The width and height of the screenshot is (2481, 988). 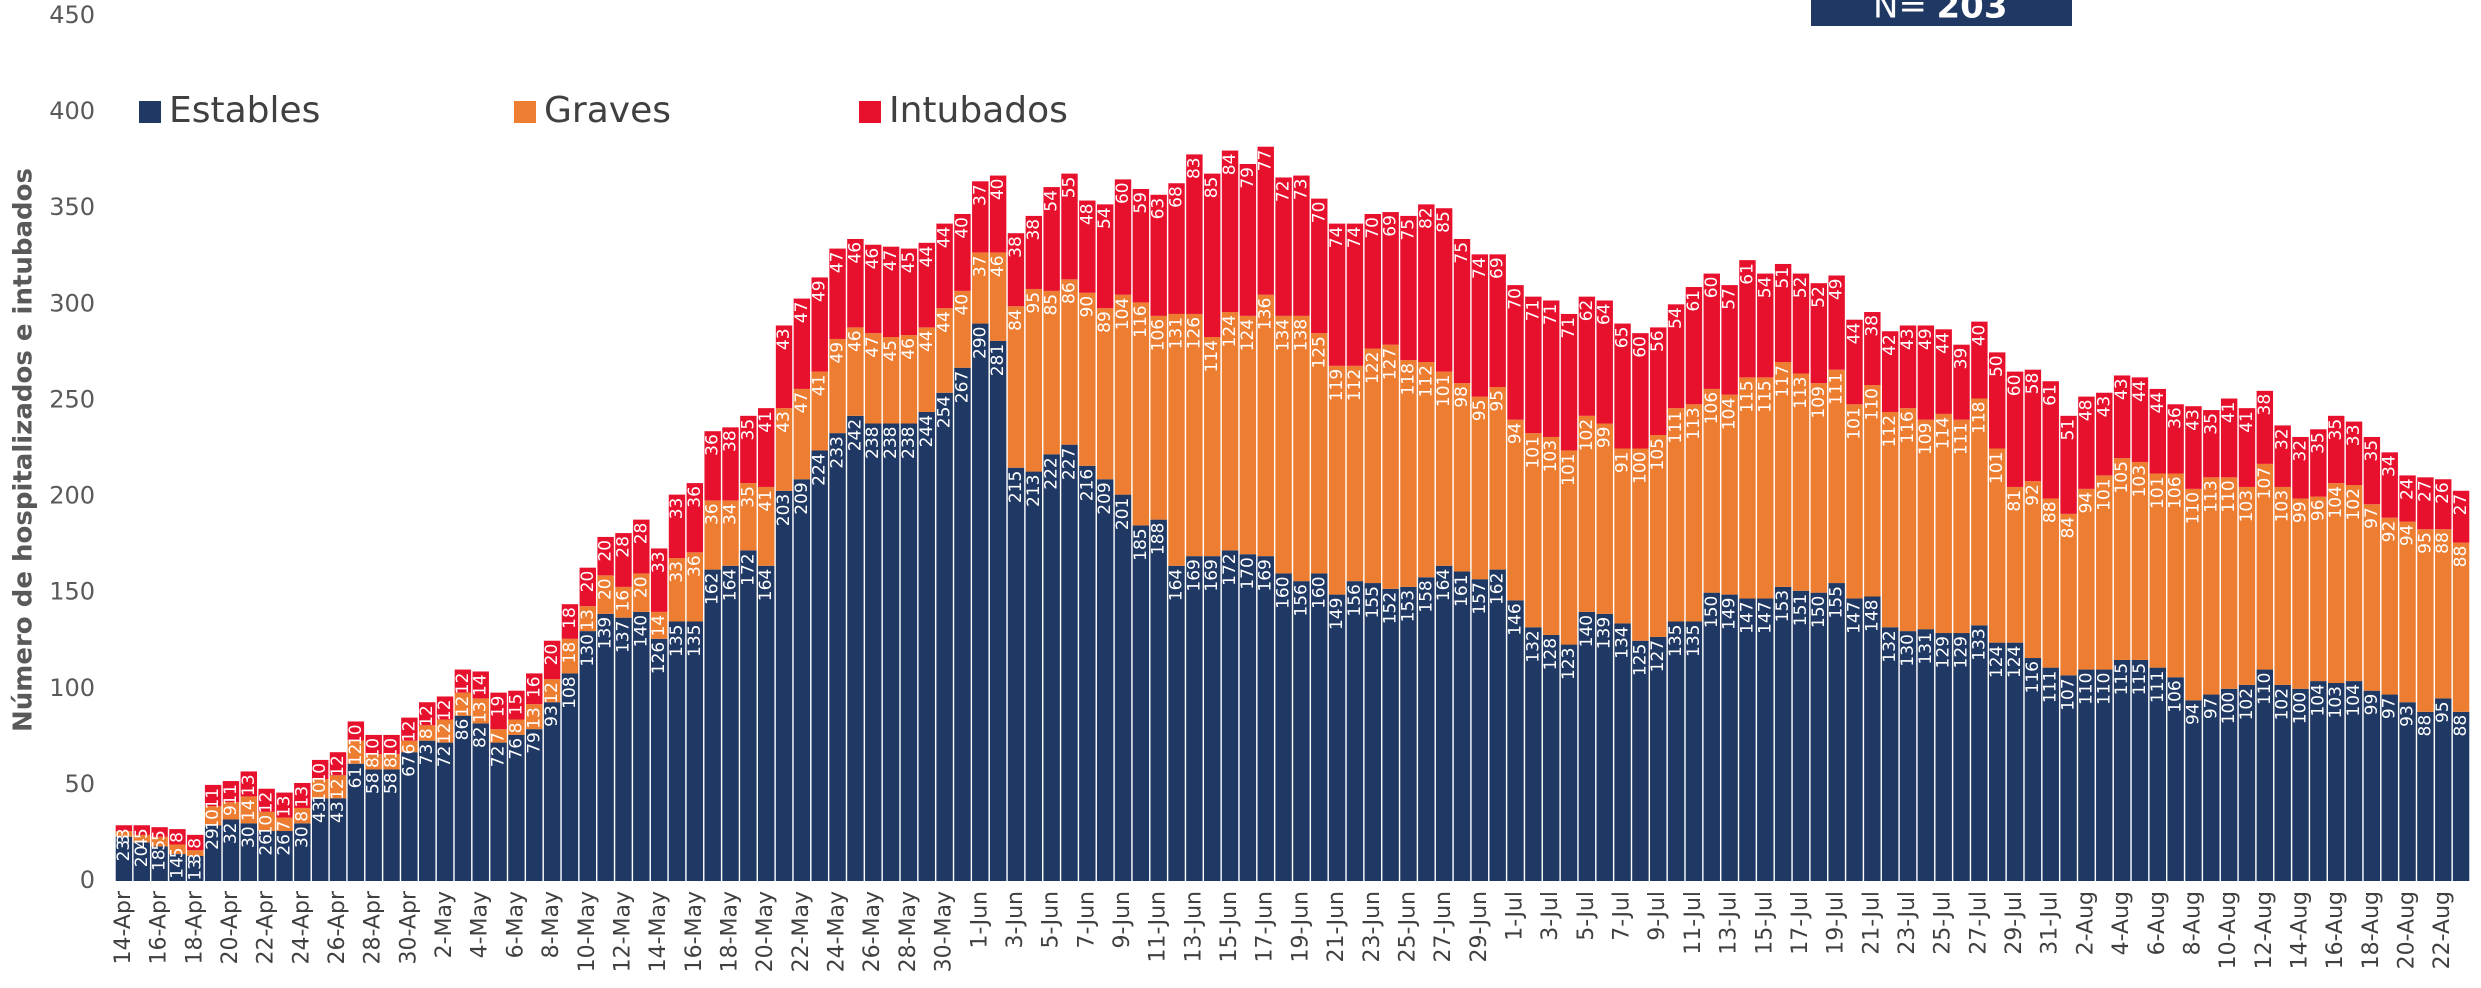 I want to click on data-label: 3, so click(x=124, y=839).